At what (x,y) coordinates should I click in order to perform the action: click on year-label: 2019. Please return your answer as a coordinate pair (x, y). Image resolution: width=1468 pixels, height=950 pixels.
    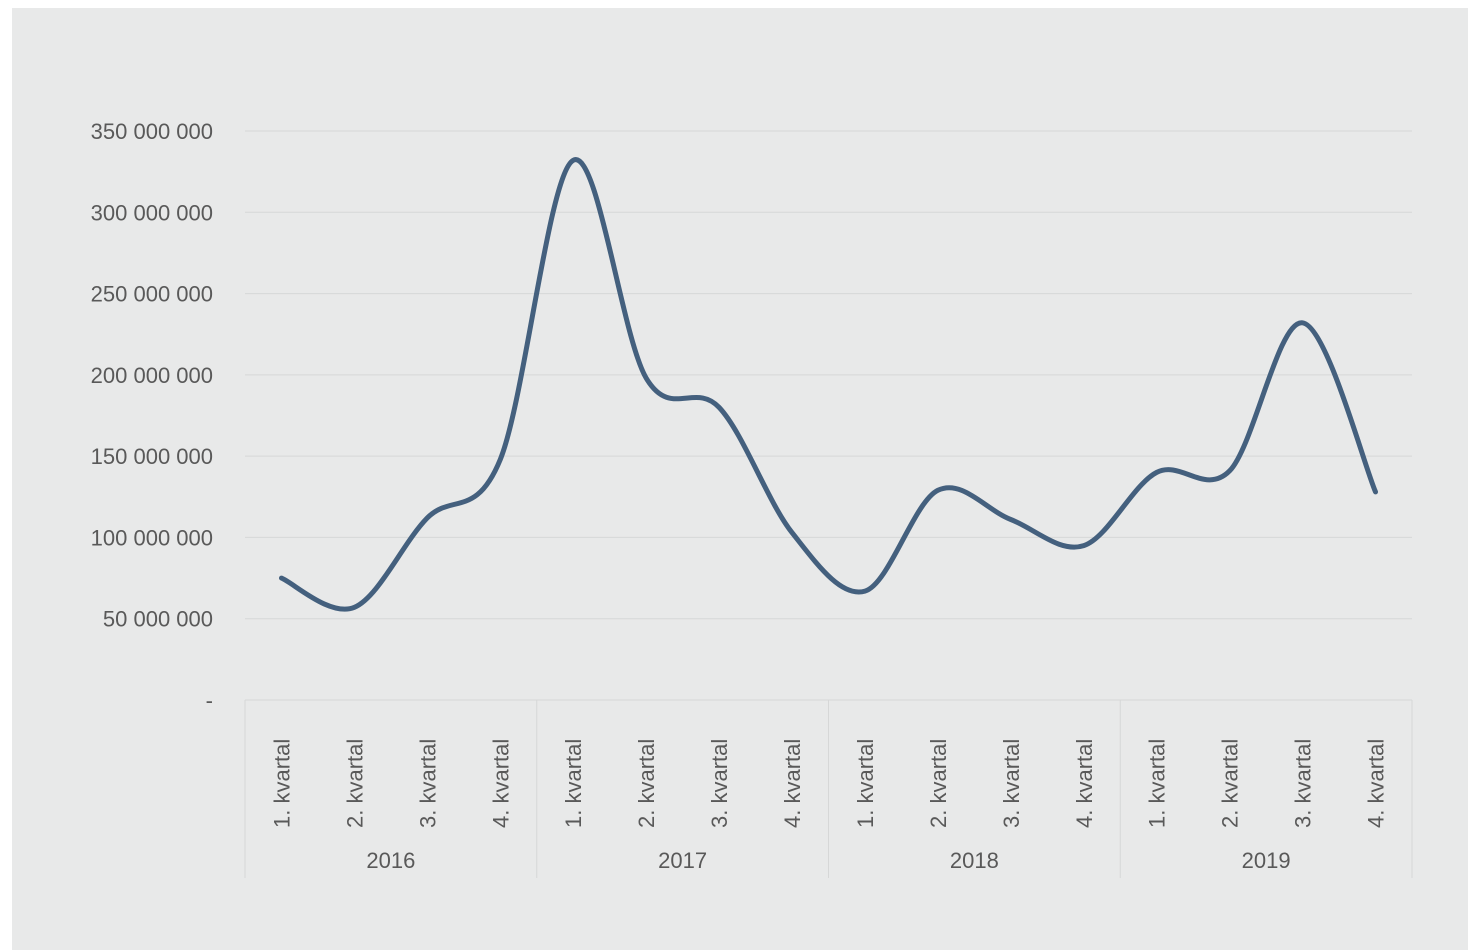
    Looking at the image, I should click on (1266, 860).